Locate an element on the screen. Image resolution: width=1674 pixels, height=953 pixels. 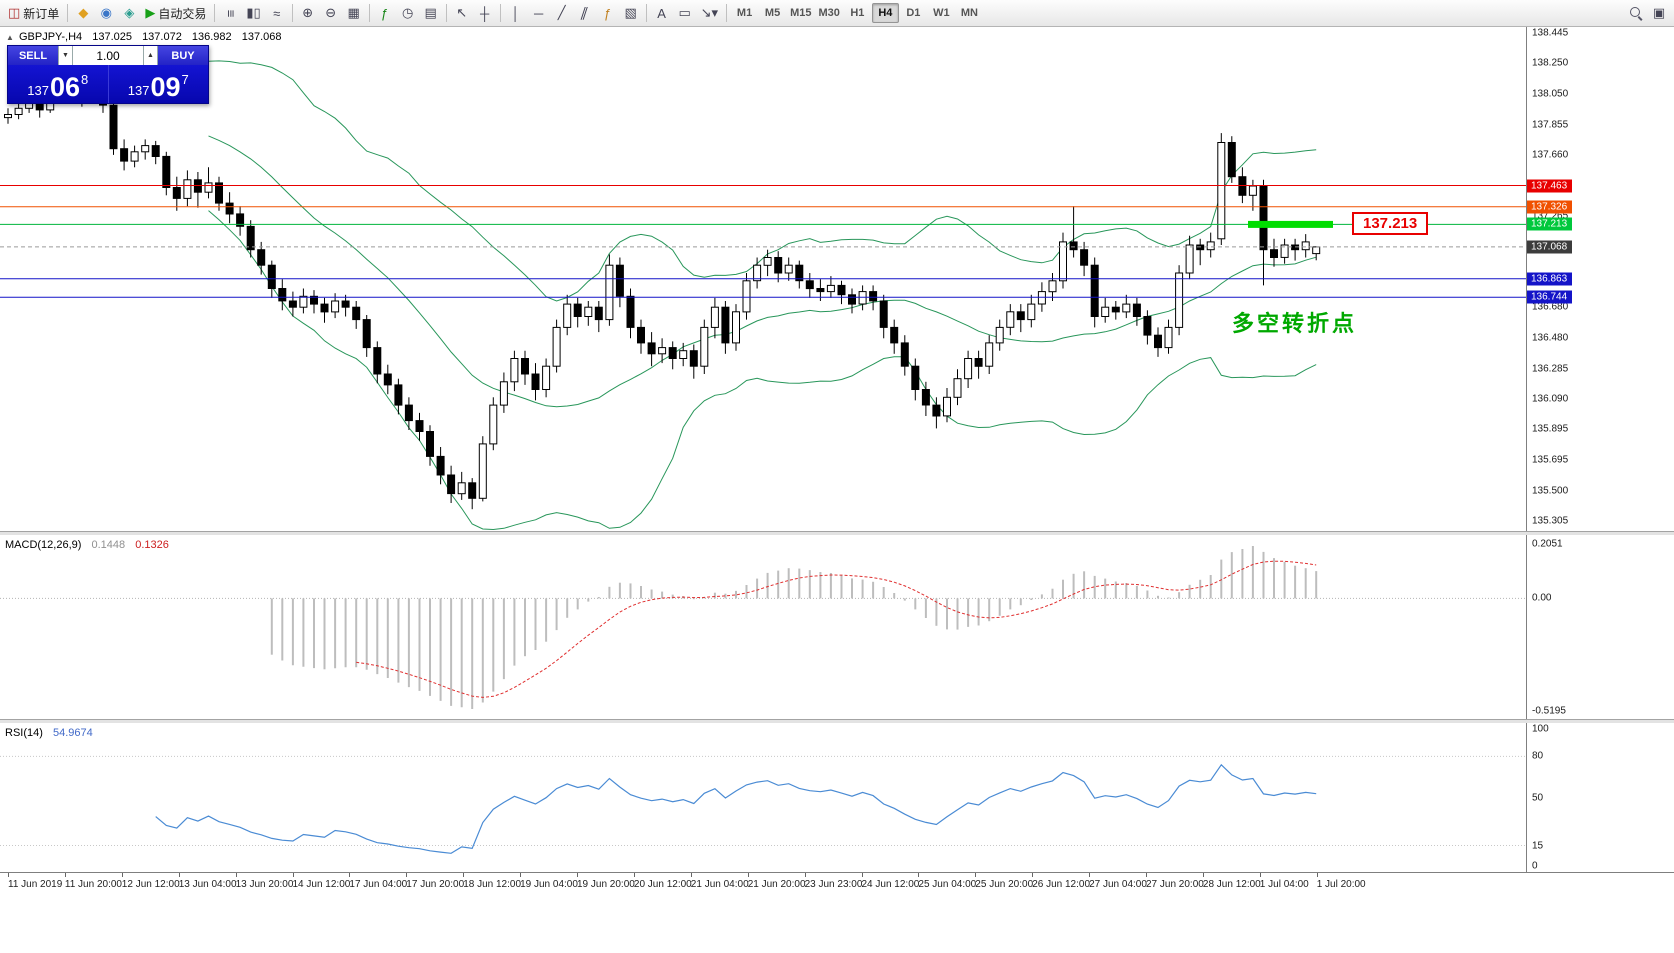
new-order-button: ◫ 新订单 is located at coordinates (33, 13).